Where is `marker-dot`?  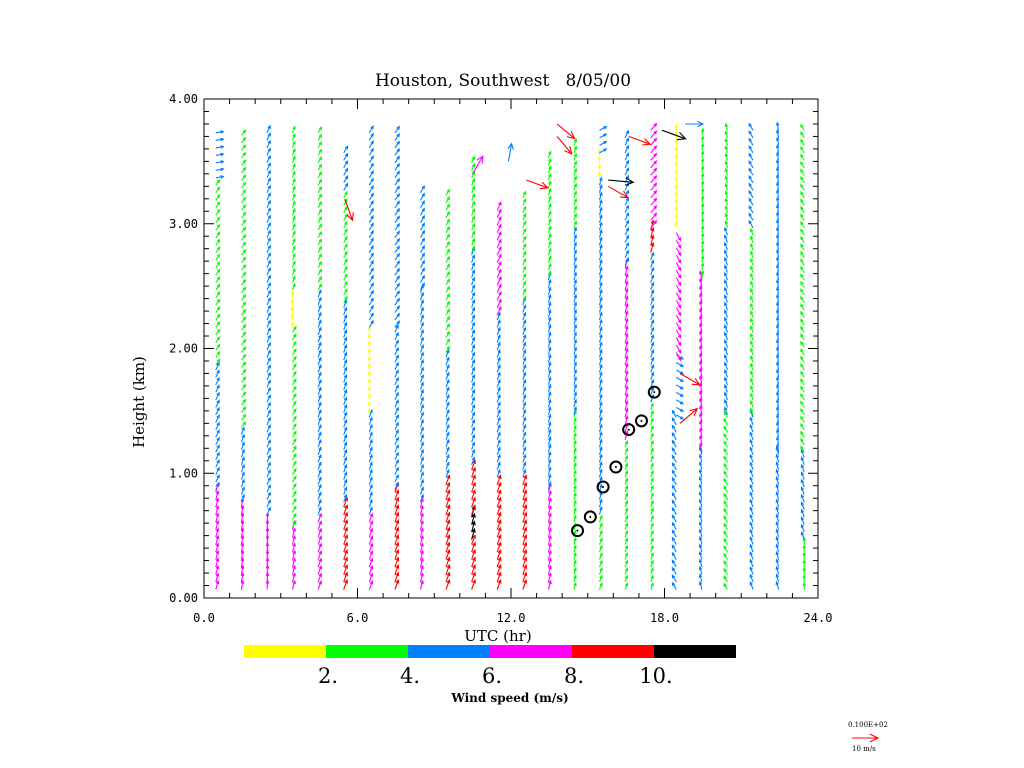
marker-dot is located at coordinates (654, 392).